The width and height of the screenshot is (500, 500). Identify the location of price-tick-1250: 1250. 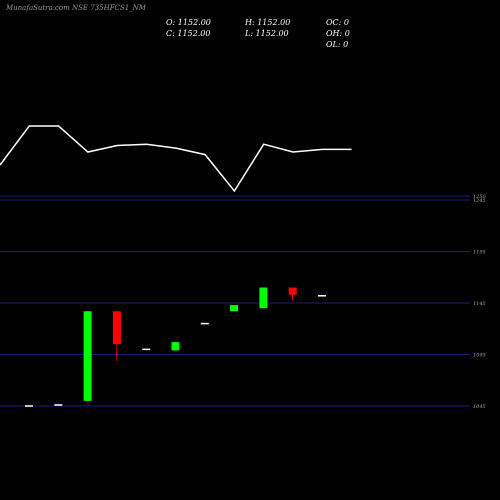
(480, 197).